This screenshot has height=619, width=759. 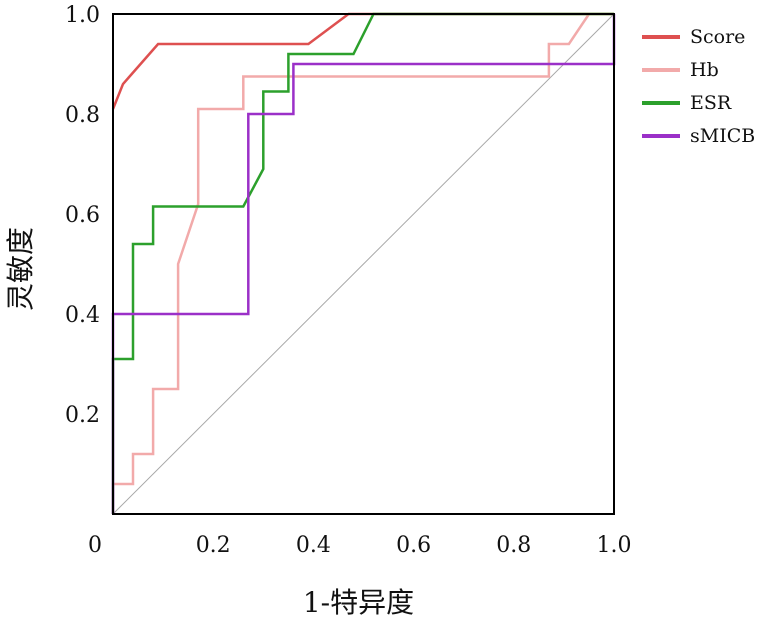 What do you see at coordinates (82, 15) in the screenshot?
I see `y-tick-label: 1.0` at bounding box center [82, 15].